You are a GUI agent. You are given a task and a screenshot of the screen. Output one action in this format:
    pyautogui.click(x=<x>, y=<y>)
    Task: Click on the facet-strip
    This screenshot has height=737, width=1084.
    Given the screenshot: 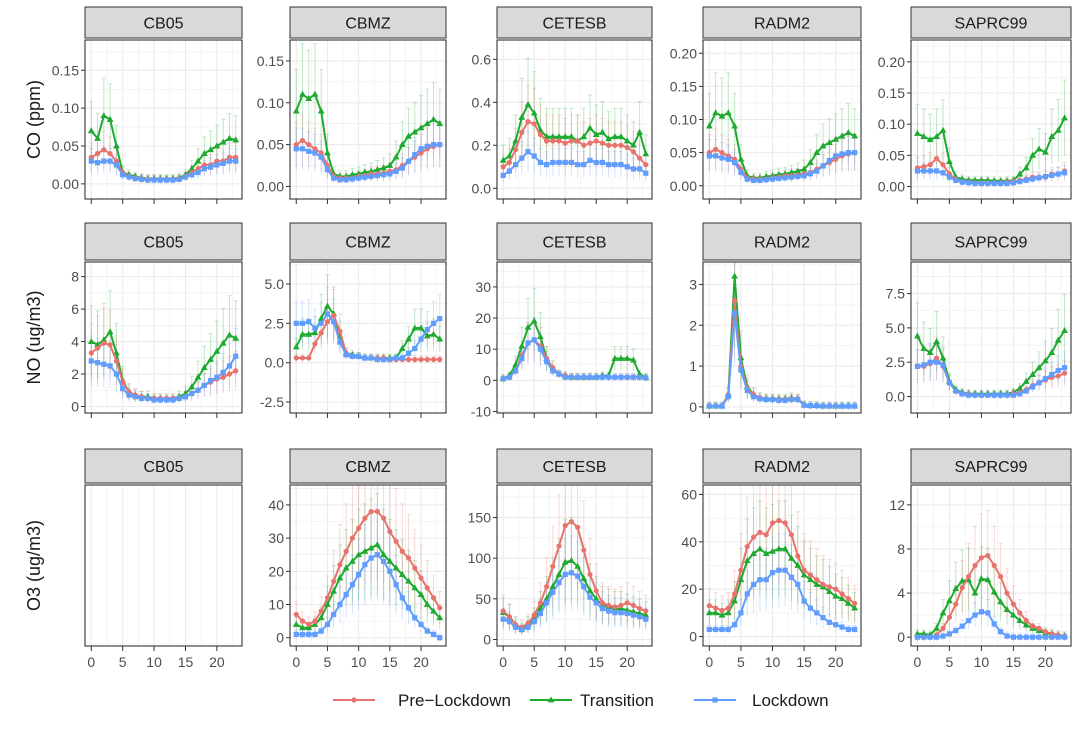 What is the action you would take?
    pyautogui.click(x=368, y=466)
    